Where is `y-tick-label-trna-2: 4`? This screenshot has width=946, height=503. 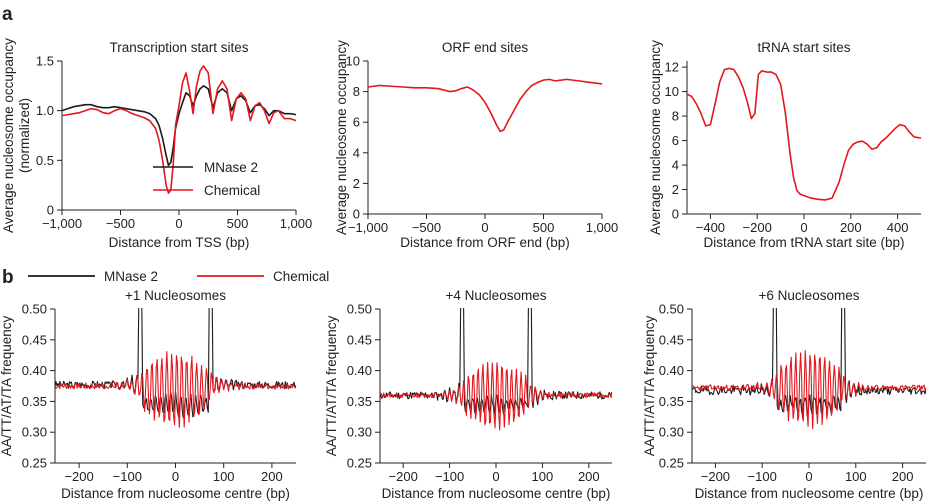 y-tick-label-trna-2: 4 is located at coordinates (675, 165).